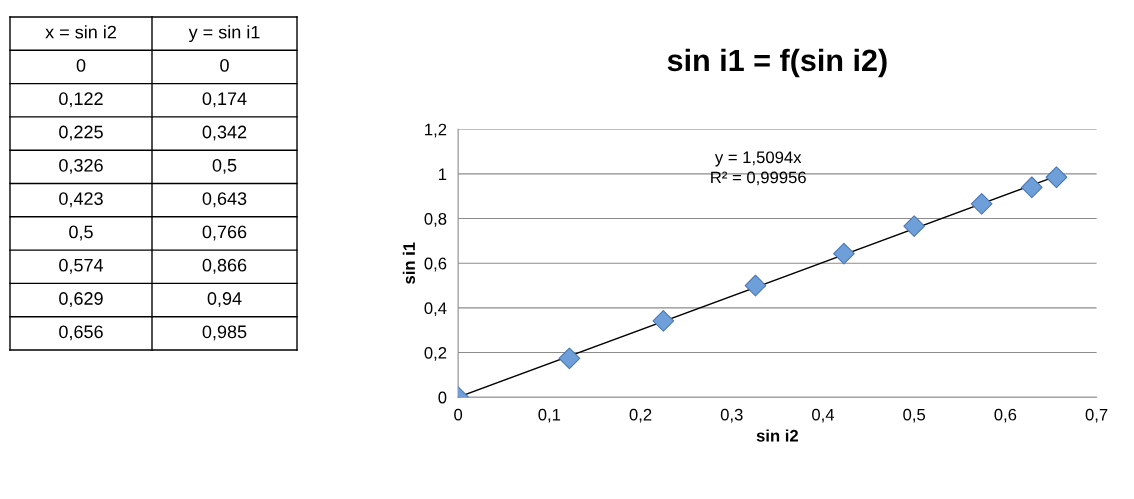 The height and width of the screenshot is (499, 1134). Describe the element at coordinates (758, 159) in the screenshot. I see `annotation: y = 1,5094x` at that location.